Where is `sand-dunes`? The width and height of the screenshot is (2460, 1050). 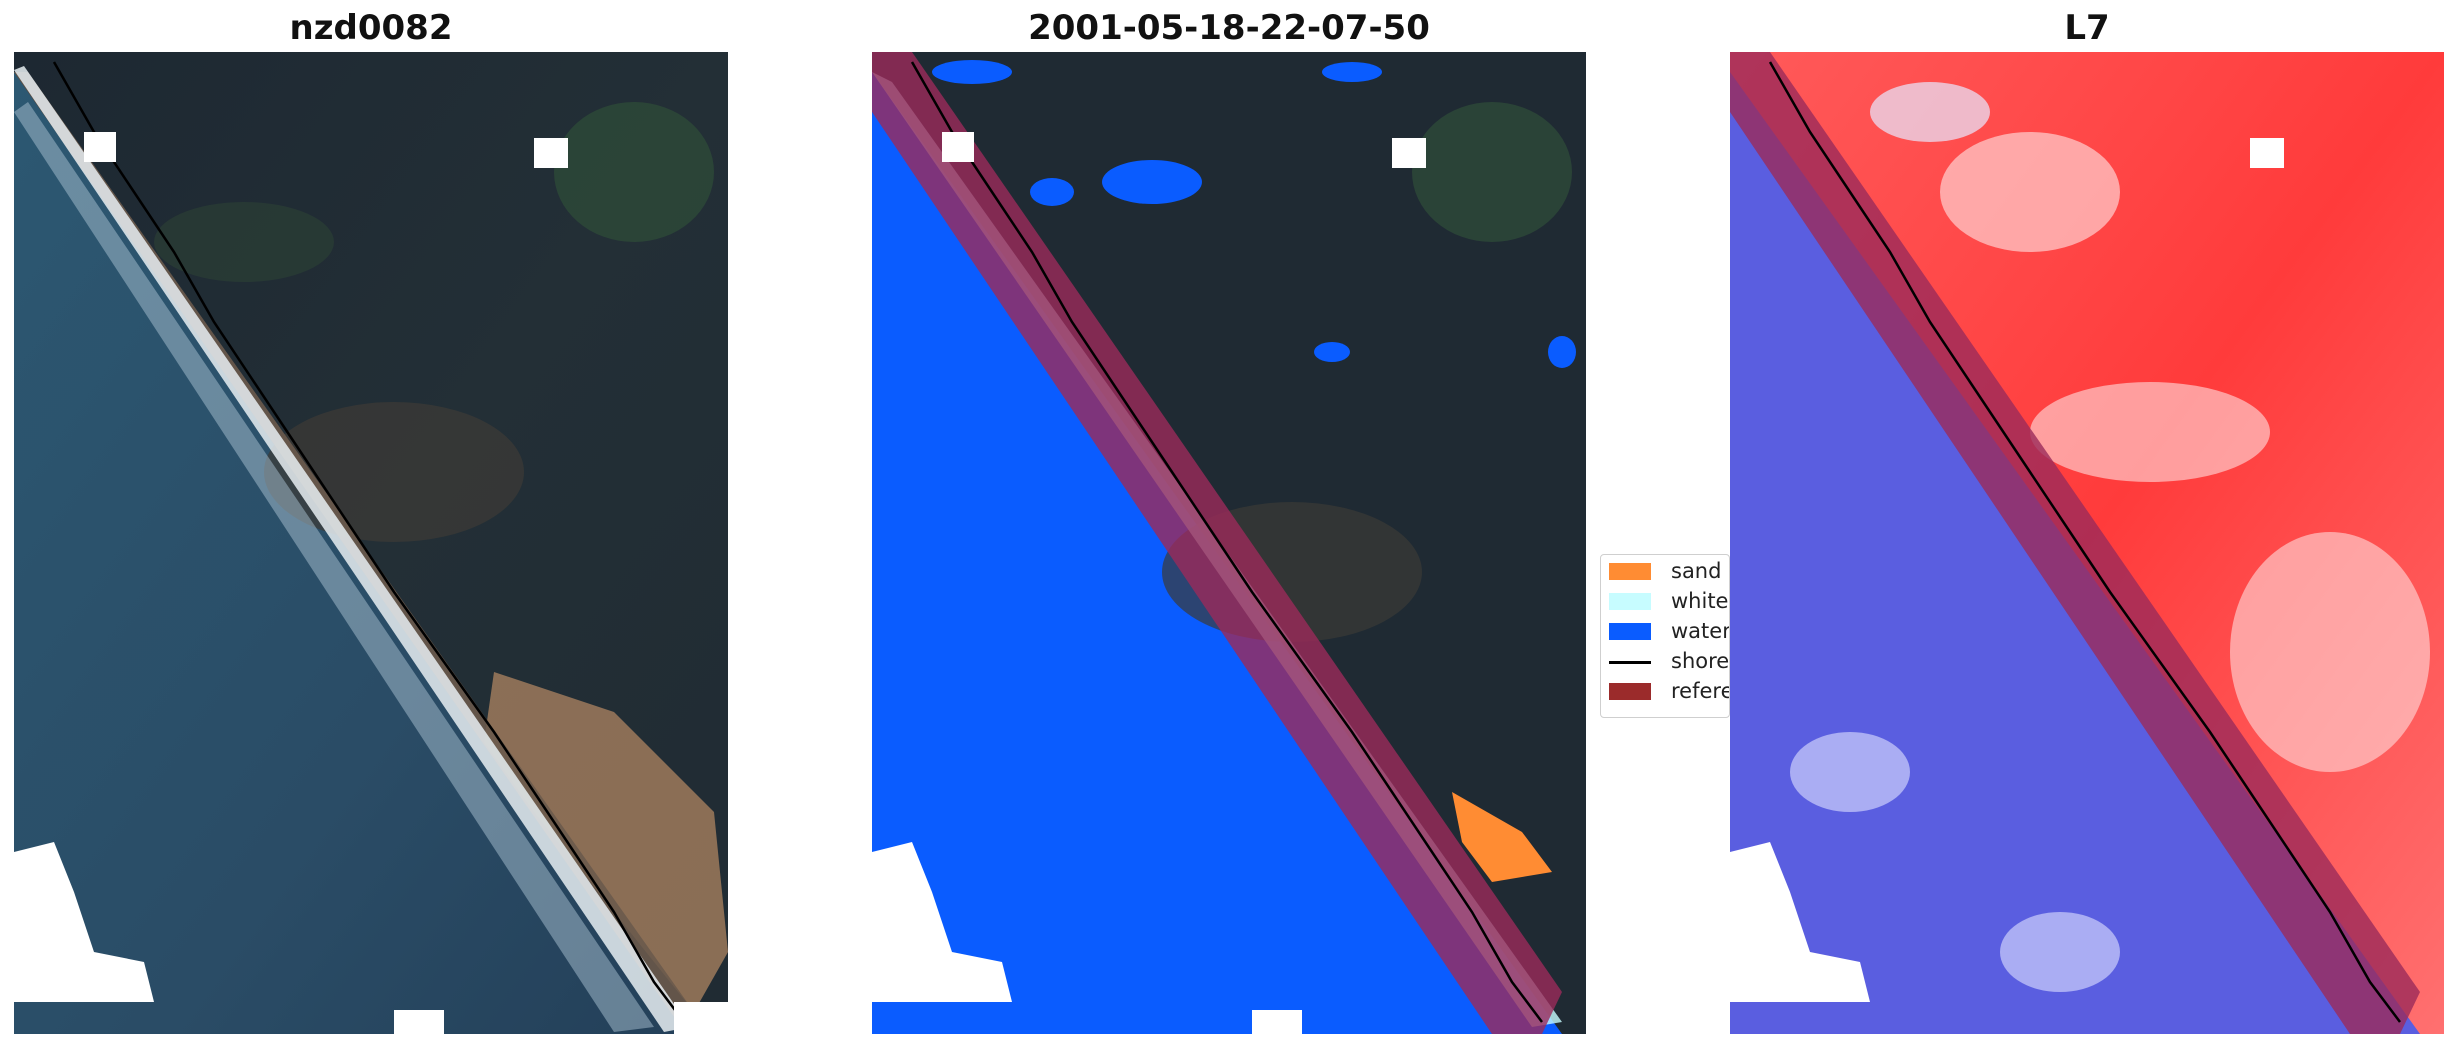
sand-dunes is located at coordinates (606, 842).